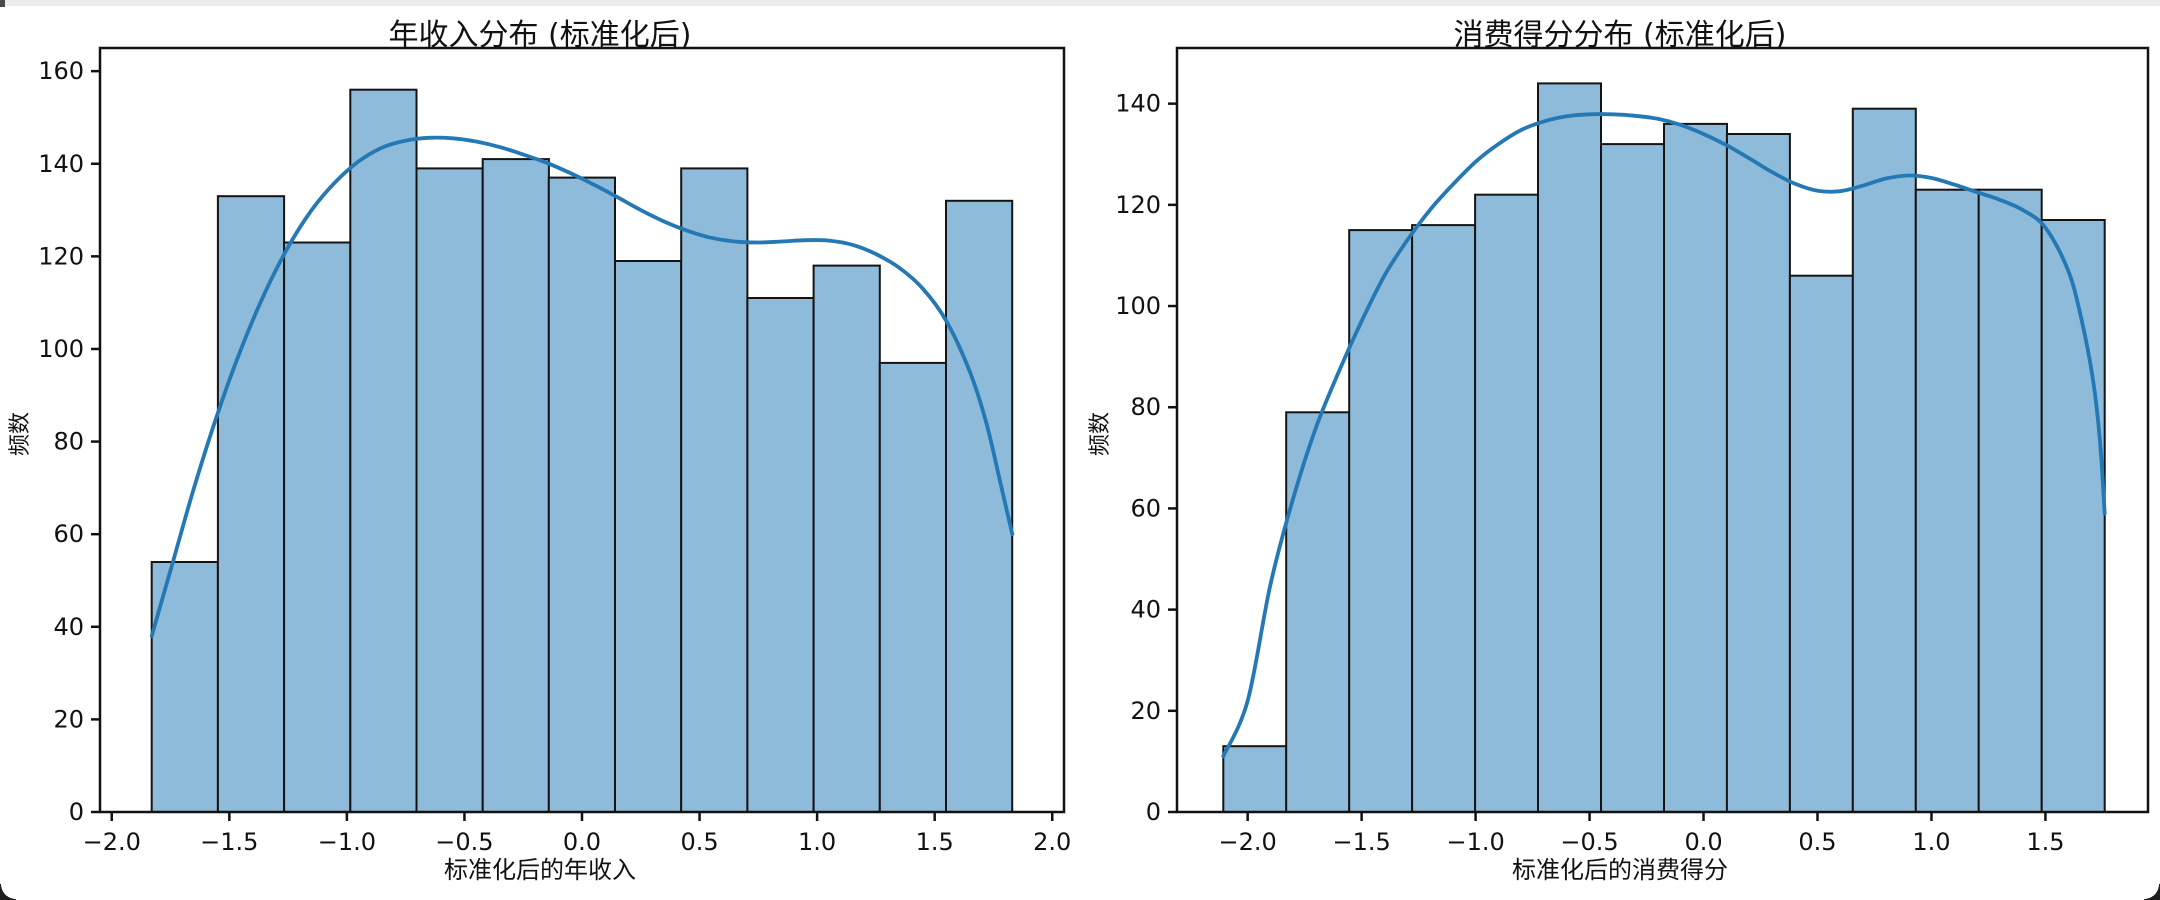 Image resolution: width=2160 pixels, height=900 pixels. Describe the element at coordinates (540, 870) in the screenshot. I see `x-axis-label: 标准化后的年收入` at that location.